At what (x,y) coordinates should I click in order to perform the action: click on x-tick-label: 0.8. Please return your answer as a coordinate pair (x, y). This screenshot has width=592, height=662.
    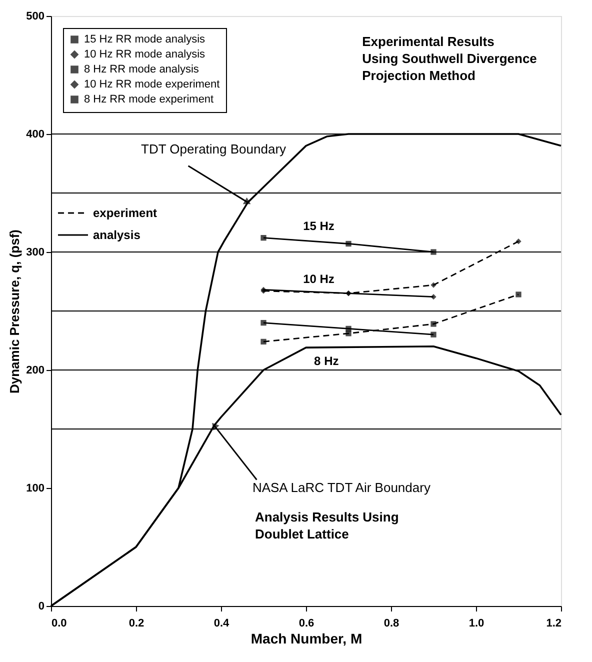
    Looking at the image, I should click on (392, 624).